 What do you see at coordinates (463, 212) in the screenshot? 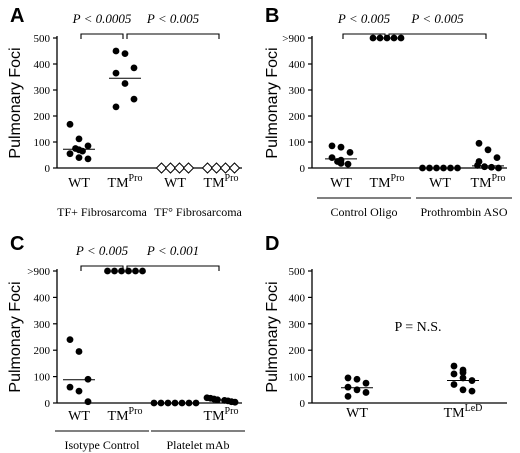
I see `group-label: Prothrombin ASO` at bounding box center [463, 212].